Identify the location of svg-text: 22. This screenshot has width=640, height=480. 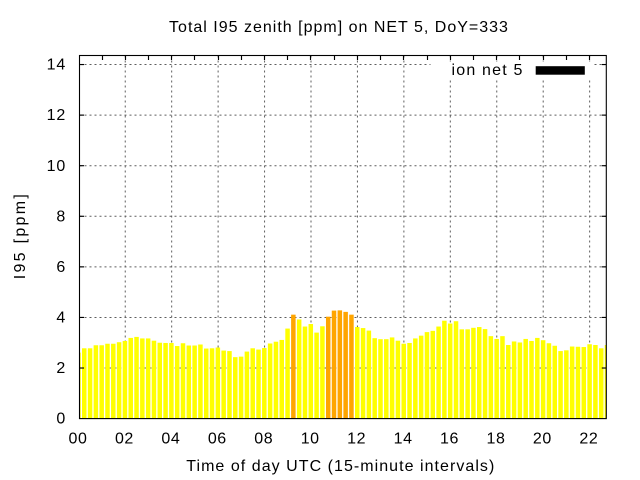
(588, 438).